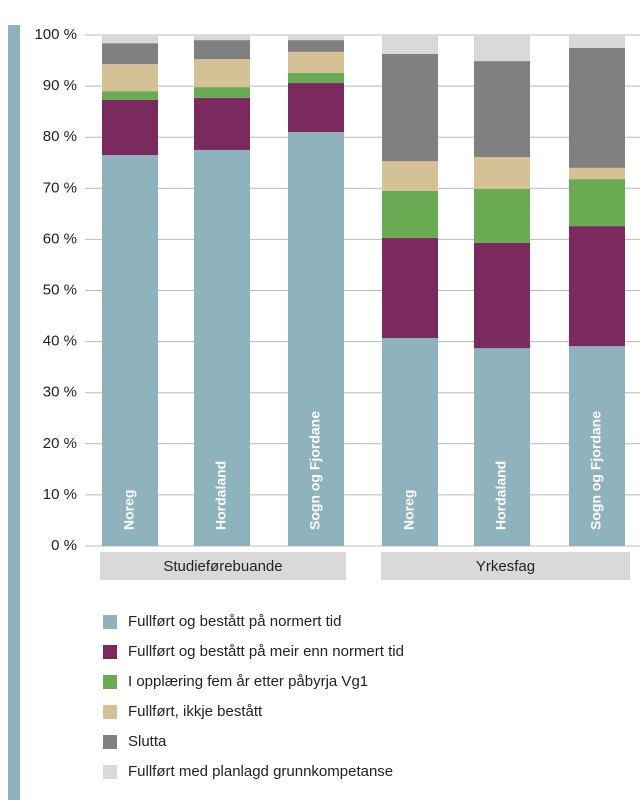  I want to click on y-tick-label: 70 %, so click(60, 187).